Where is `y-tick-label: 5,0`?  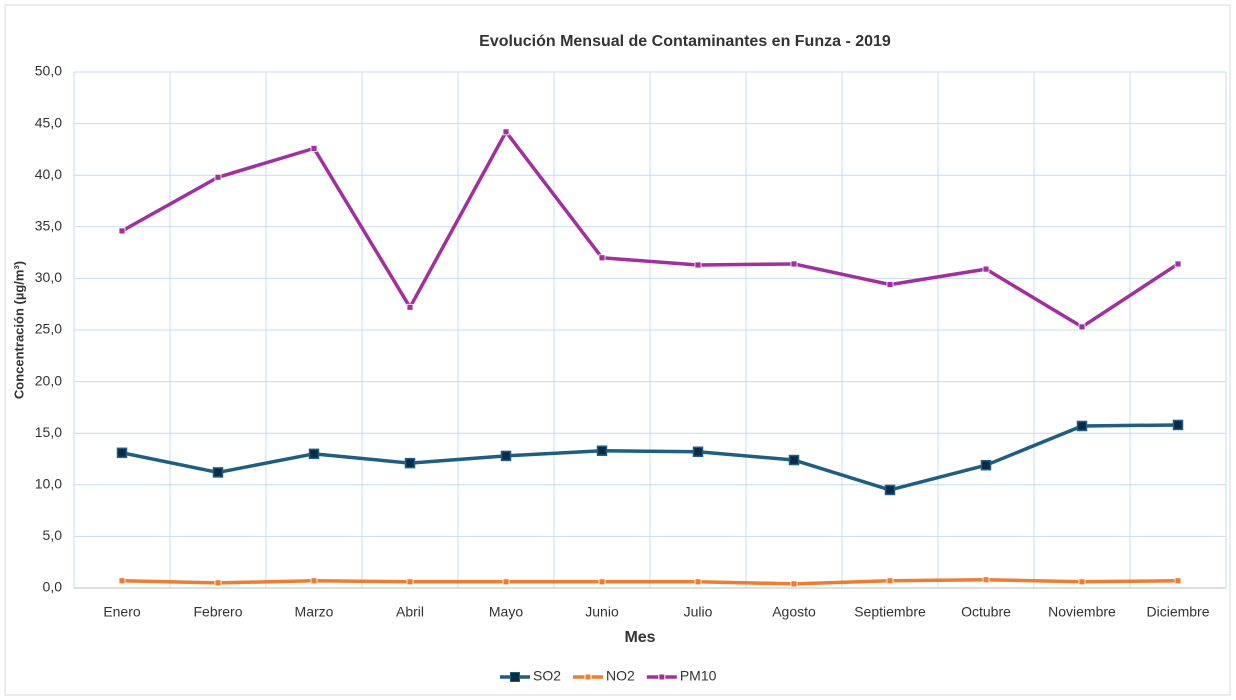 y-tick-label: 5,0 is located at coordinates (53, 535).